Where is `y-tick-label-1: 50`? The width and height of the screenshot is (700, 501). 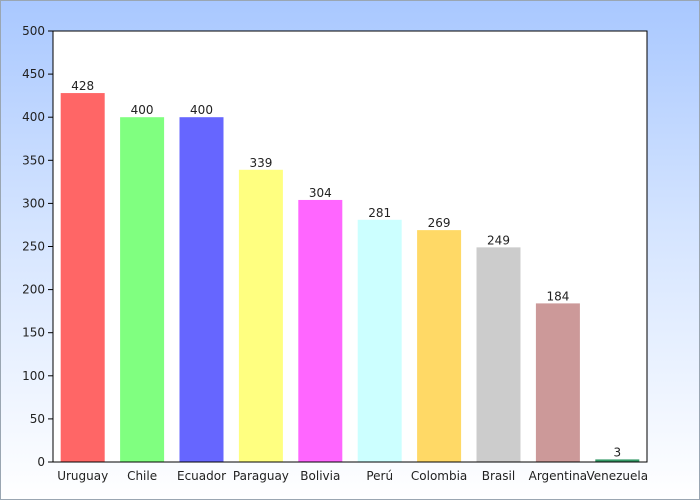
y-tick-label-1: 50 is located at coordinates (37, 419).